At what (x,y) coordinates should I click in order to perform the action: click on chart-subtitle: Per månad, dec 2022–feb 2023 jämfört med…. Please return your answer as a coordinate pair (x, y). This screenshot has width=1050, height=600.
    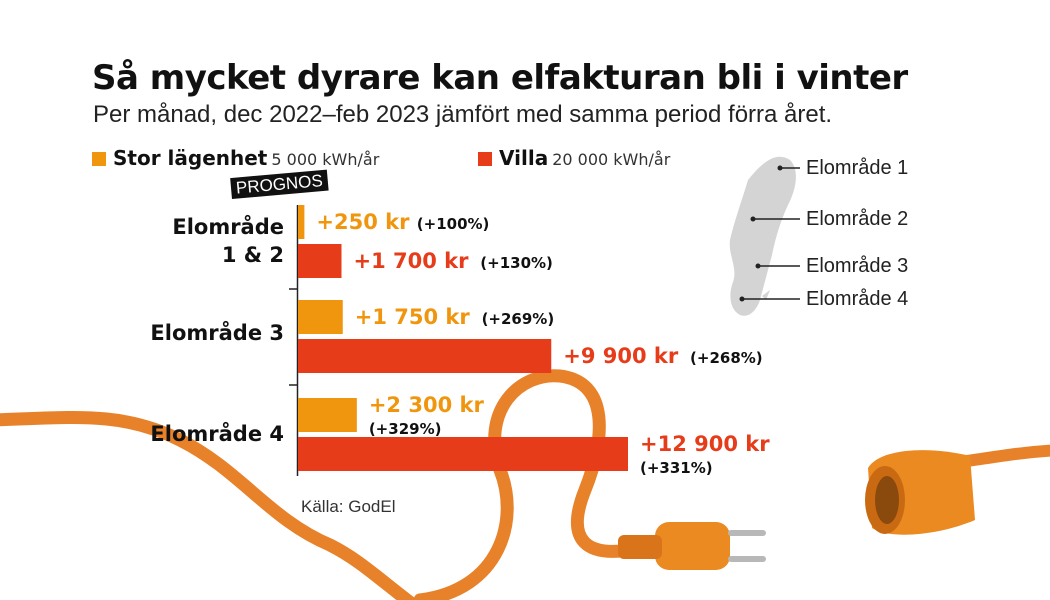
    Looking at the image, I should click on (463, 114).